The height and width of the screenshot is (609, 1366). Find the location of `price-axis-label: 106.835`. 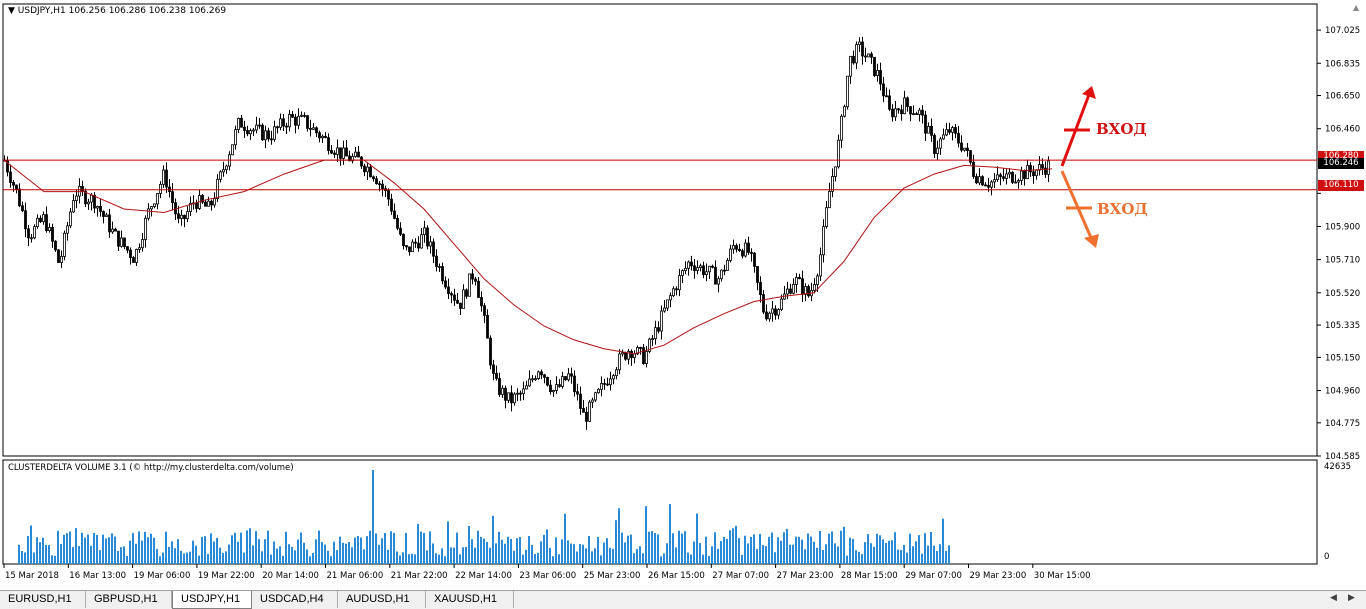

price-axis-label: 106.835 is located at coordinates (1342, 64).